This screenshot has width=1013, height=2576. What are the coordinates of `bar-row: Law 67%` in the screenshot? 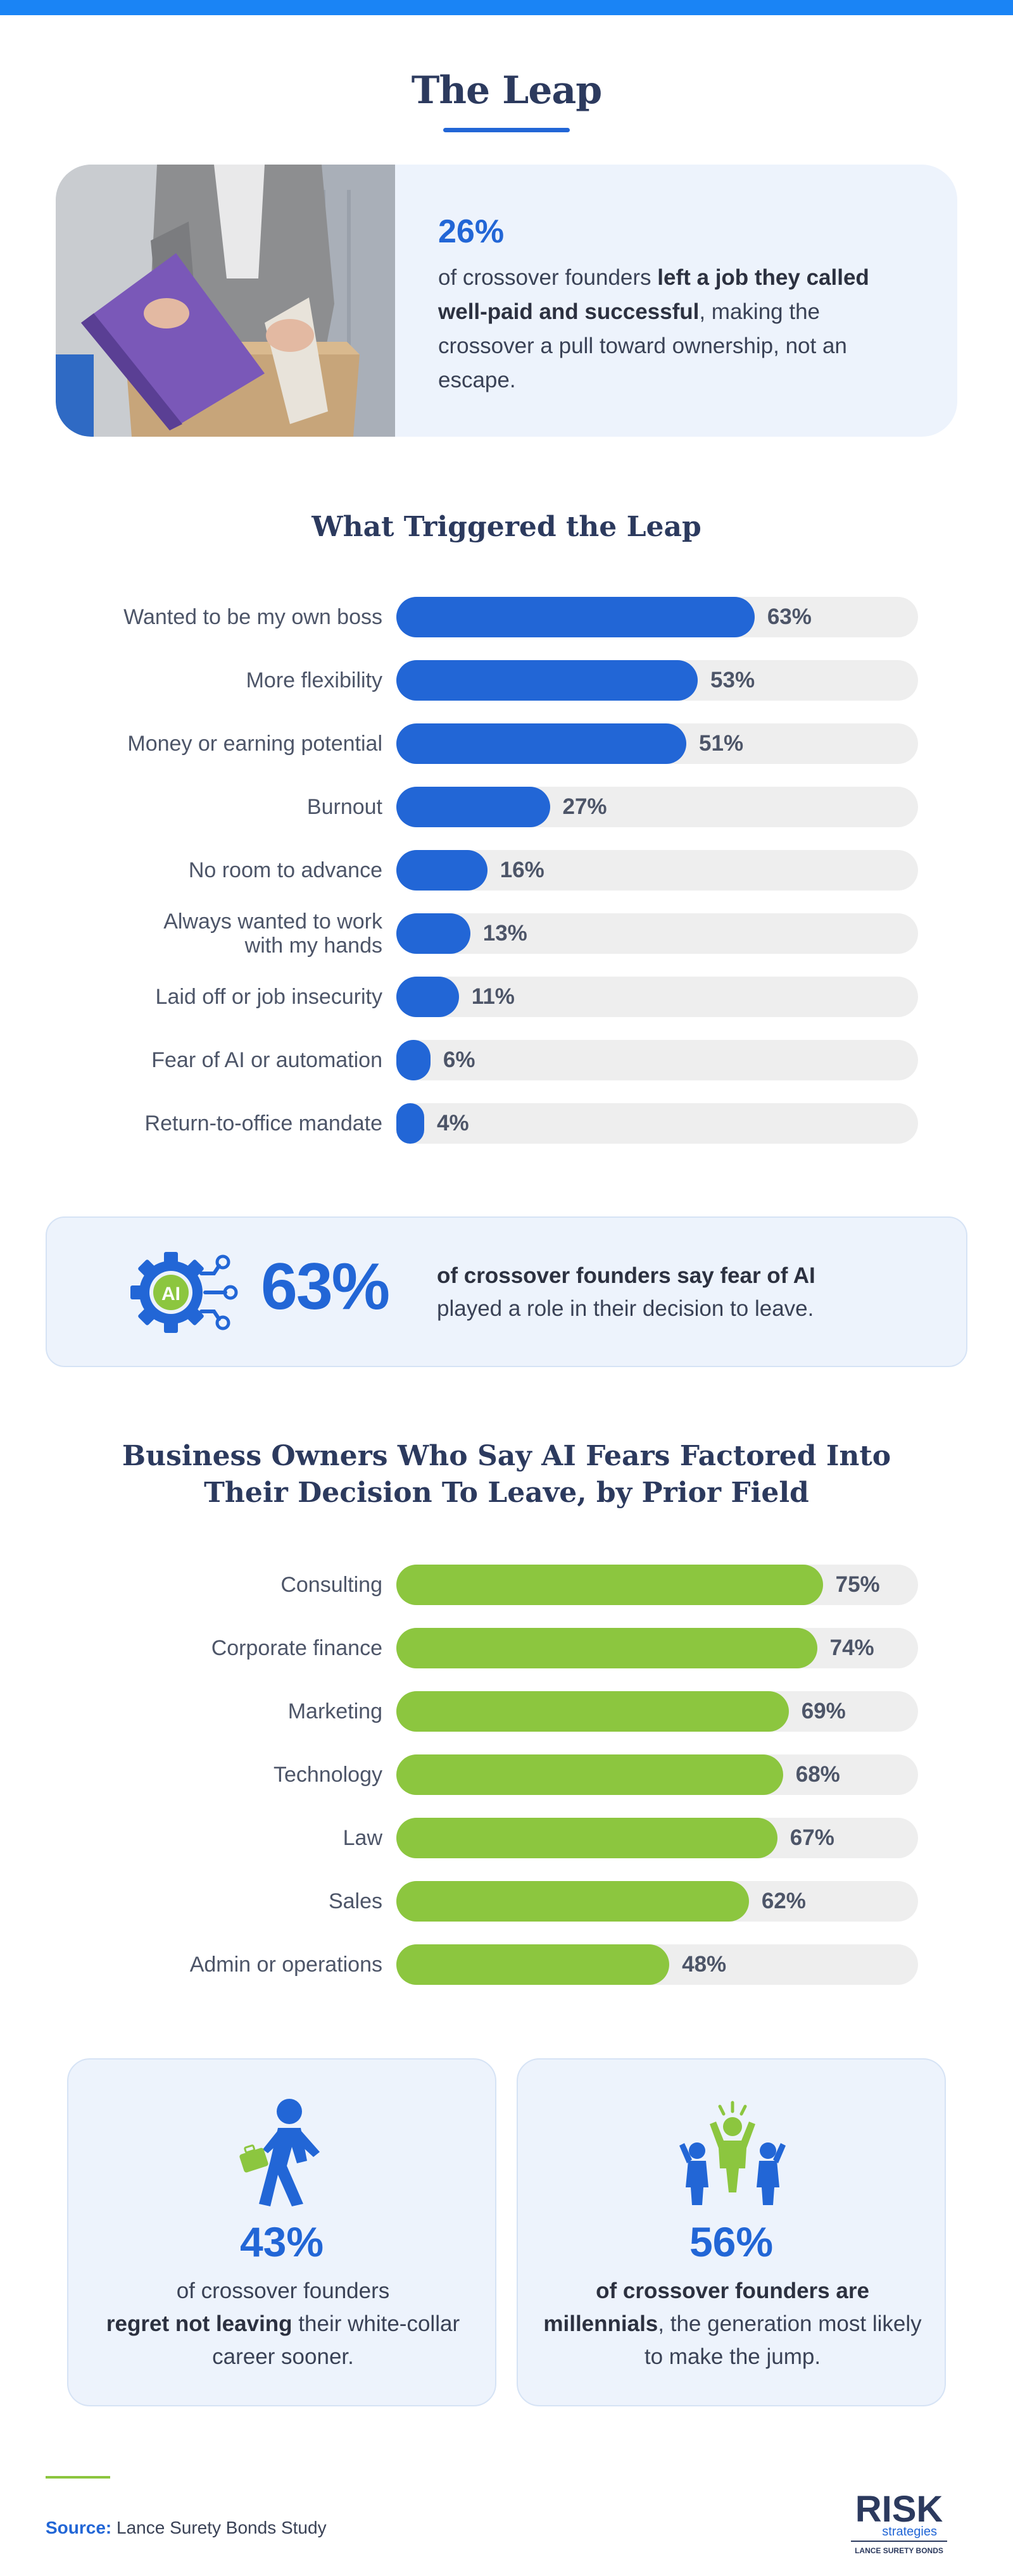 It's located at (507, 1838).